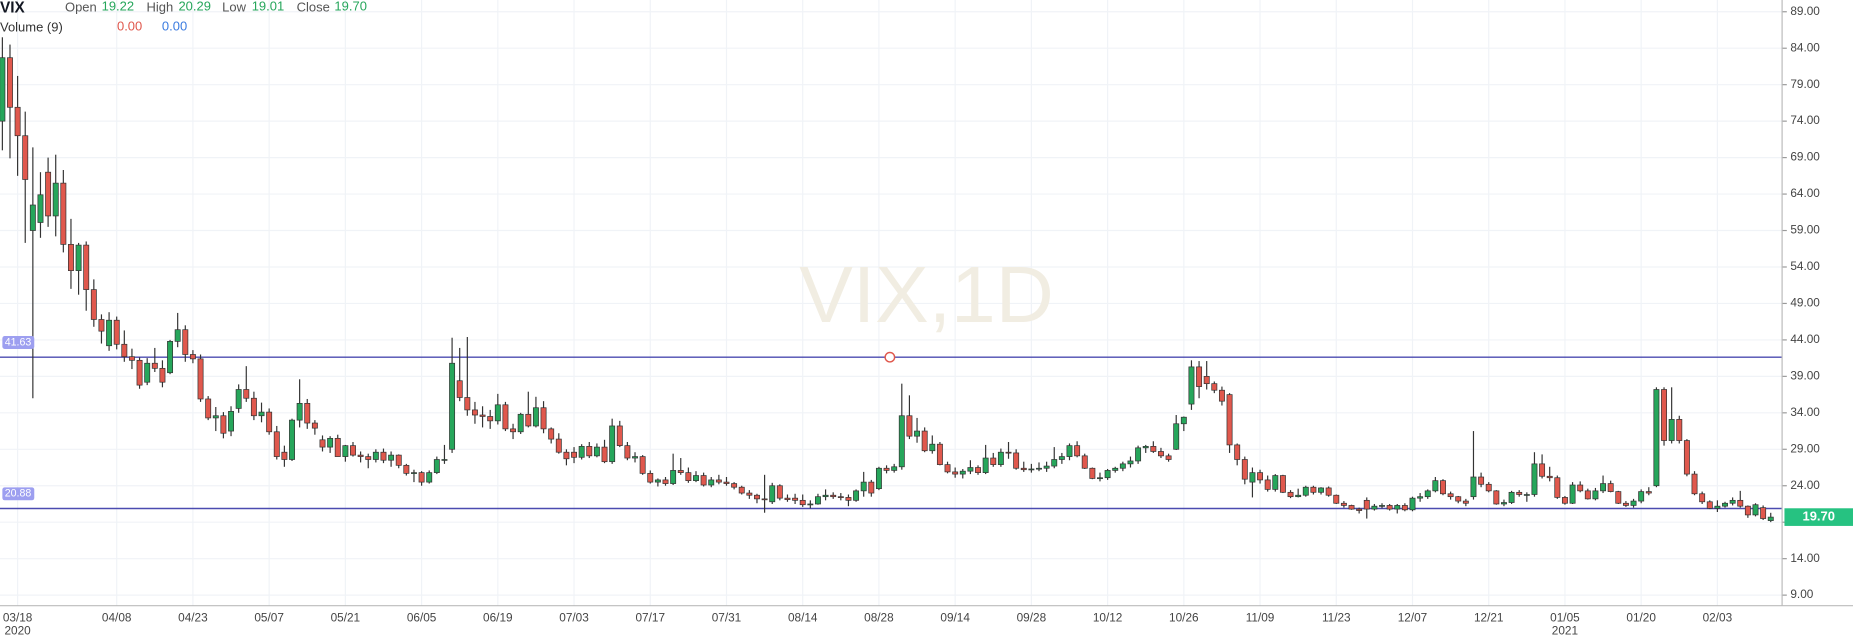 Image resolution: width=1853 pixels, height=641 pixels. Describe the element at coordinates (129, 25) in the screenshot. I see `volume-up: 0.00` at that location.